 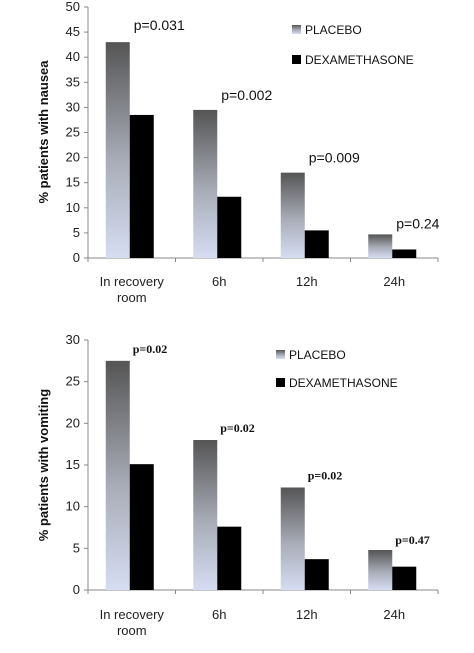 What do you see at coordinates (159, 25) in the screenshot?
I see `p-value-annotation: p=0.031` at bounding box center [159, 25].